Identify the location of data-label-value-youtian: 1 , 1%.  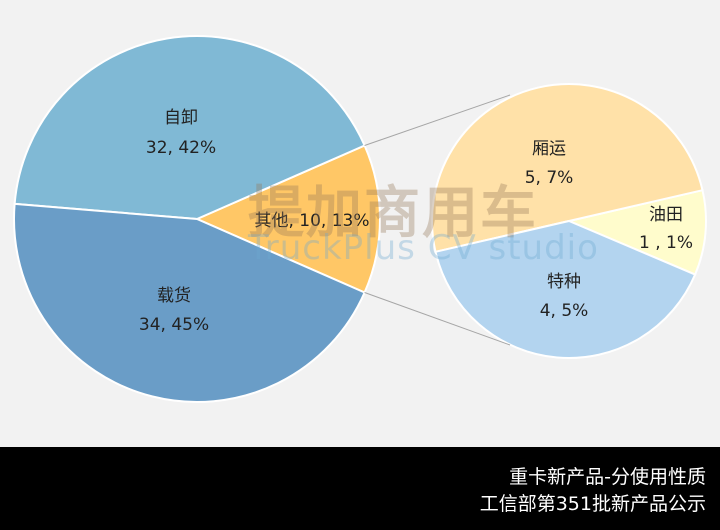
(666, 243).